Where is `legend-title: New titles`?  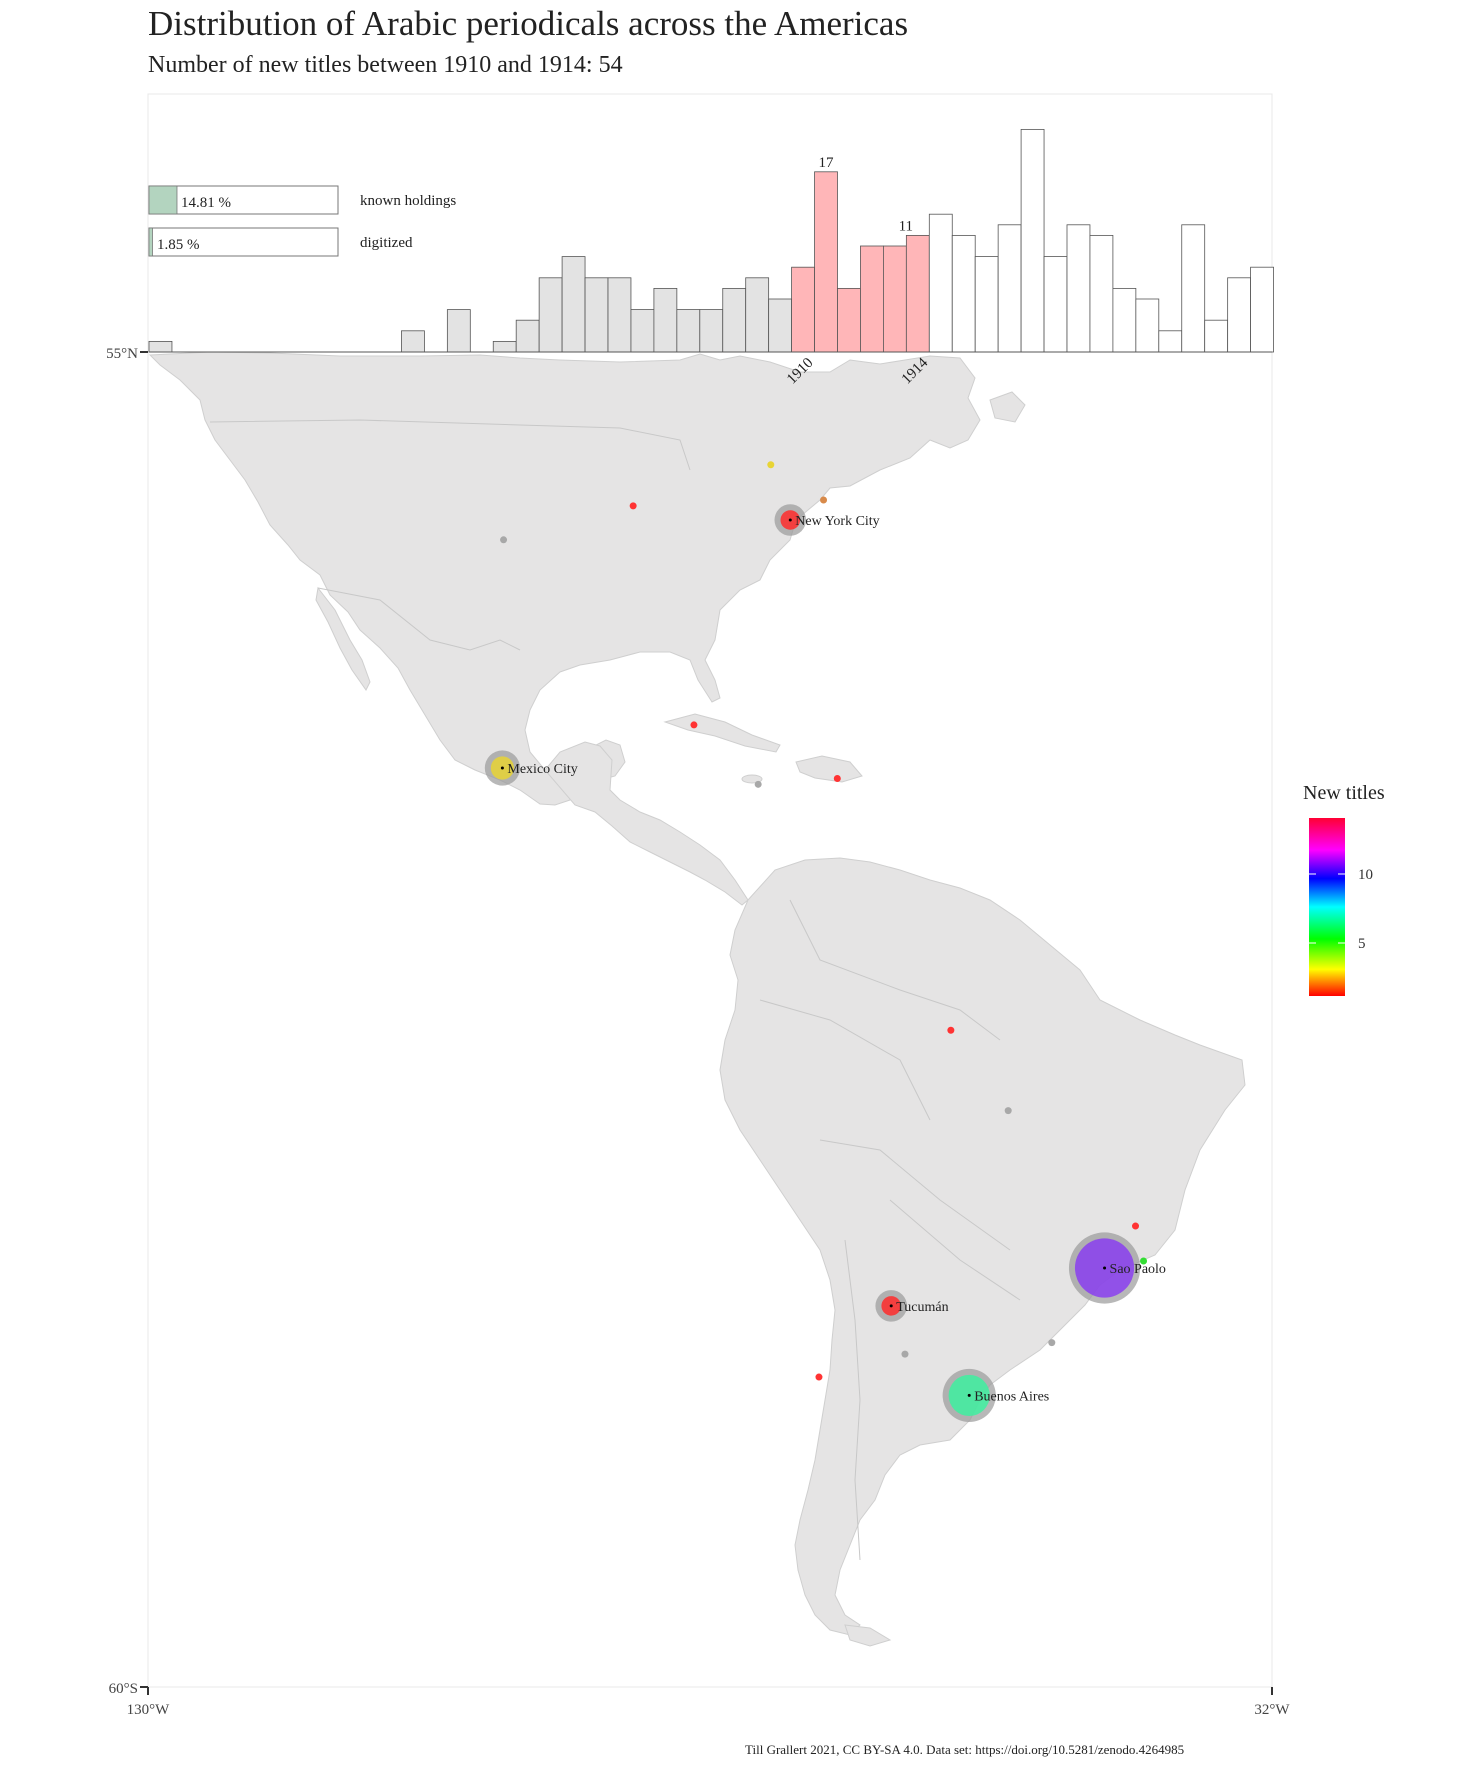 legend-title: New titles is located at coordinates (1344, 793).